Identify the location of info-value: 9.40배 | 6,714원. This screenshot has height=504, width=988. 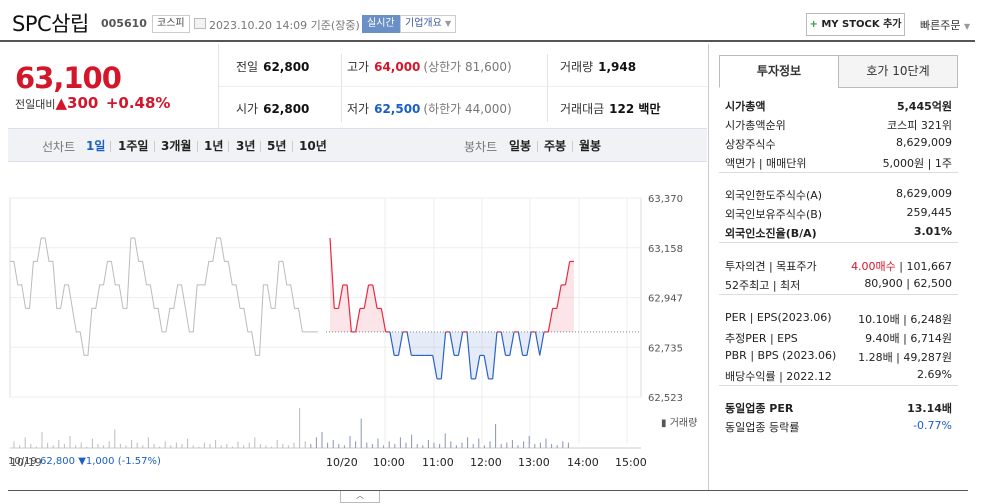
(908, 338).